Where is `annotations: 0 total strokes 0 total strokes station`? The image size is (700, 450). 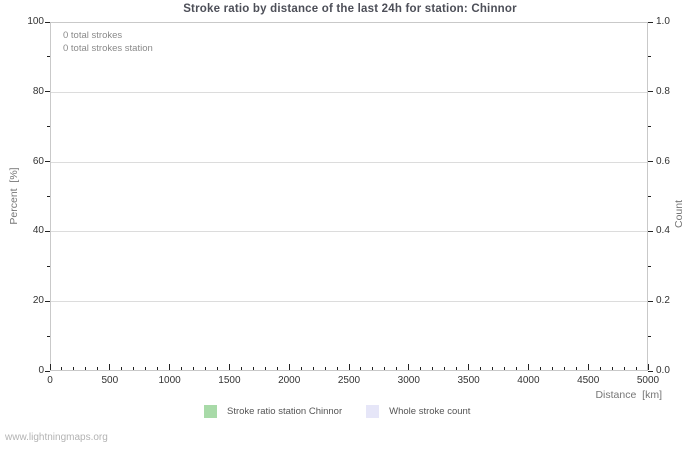 annotations: 0 total strokes 0 total strokes station is located at coordinates (108, 42).